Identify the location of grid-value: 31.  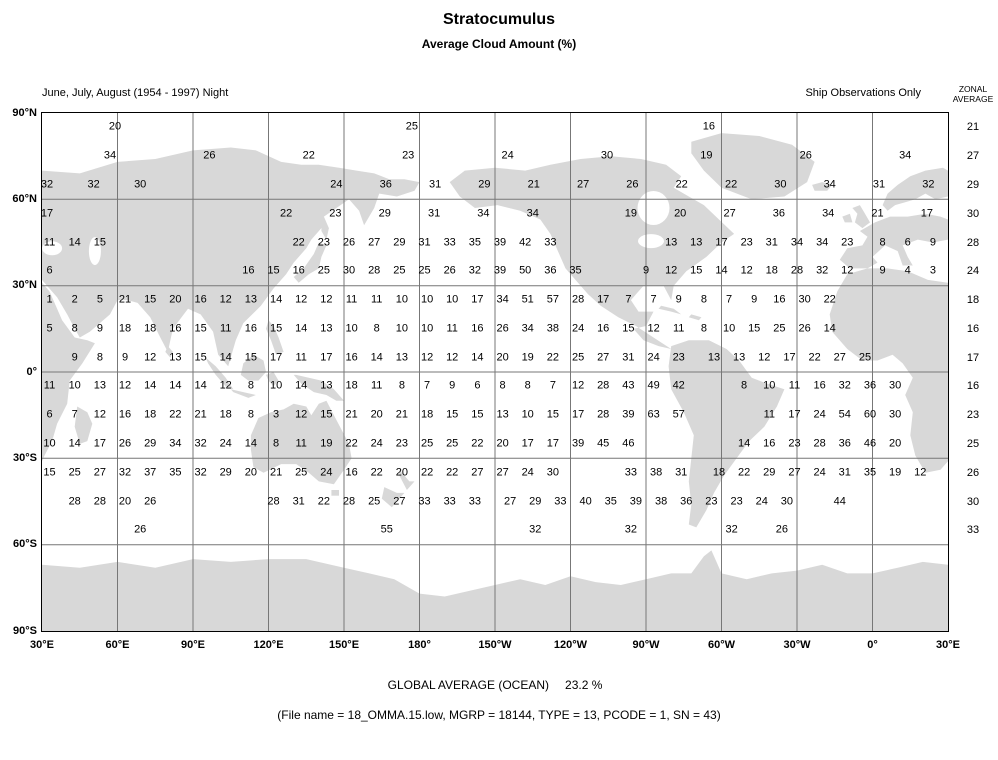
(844, 472).